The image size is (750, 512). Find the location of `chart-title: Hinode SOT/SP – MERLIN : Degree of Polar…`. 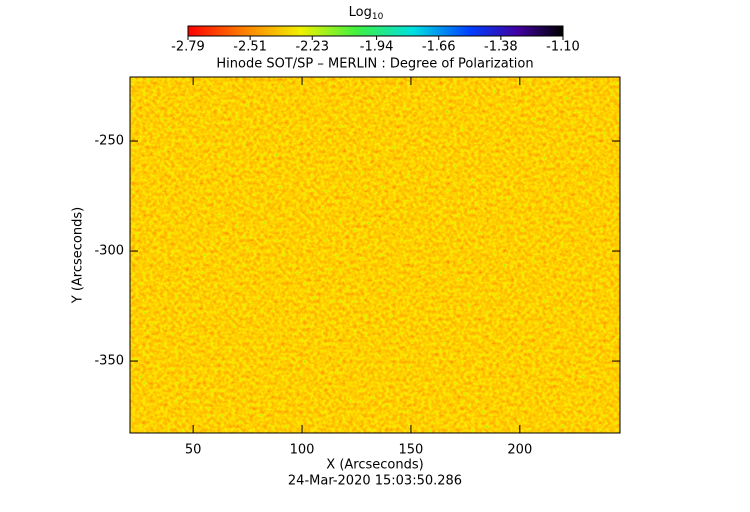

chart-title: Hinode SOT/SP – MERLIN : Degree of Polar… is located at coordinates (374, 64).